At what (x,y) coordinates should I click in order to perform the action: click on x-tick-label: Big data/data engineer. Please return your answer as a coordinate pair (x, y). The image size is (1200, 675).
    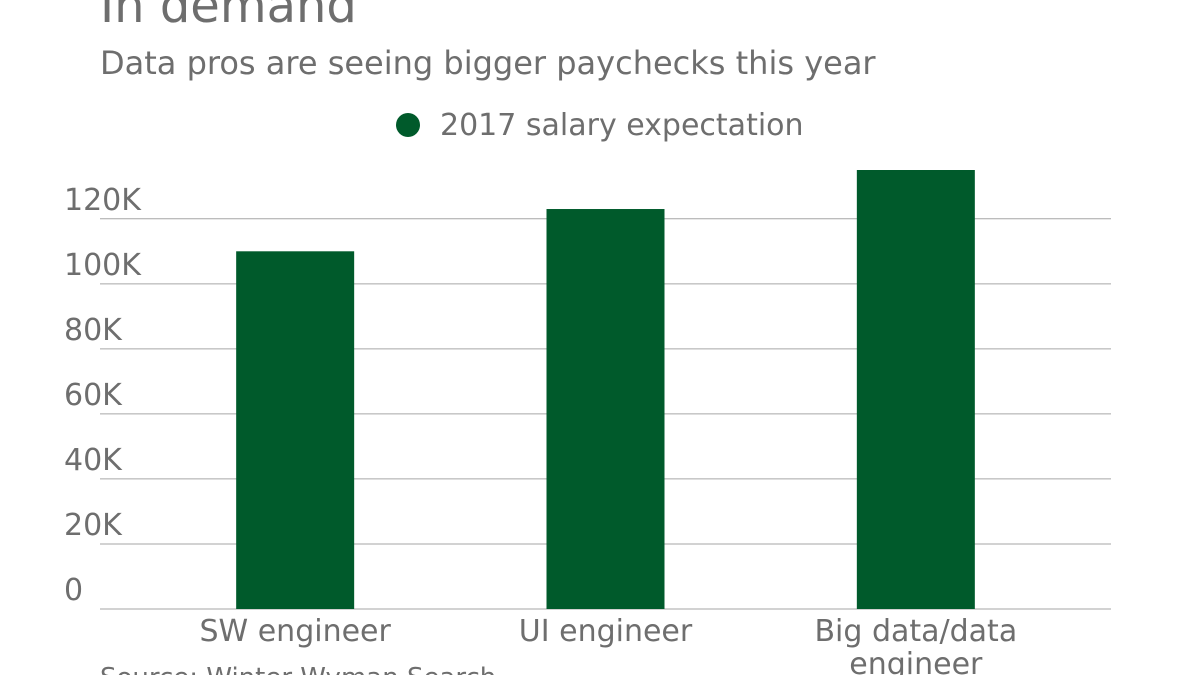
    Looking at the image, I should click on (915, 644).